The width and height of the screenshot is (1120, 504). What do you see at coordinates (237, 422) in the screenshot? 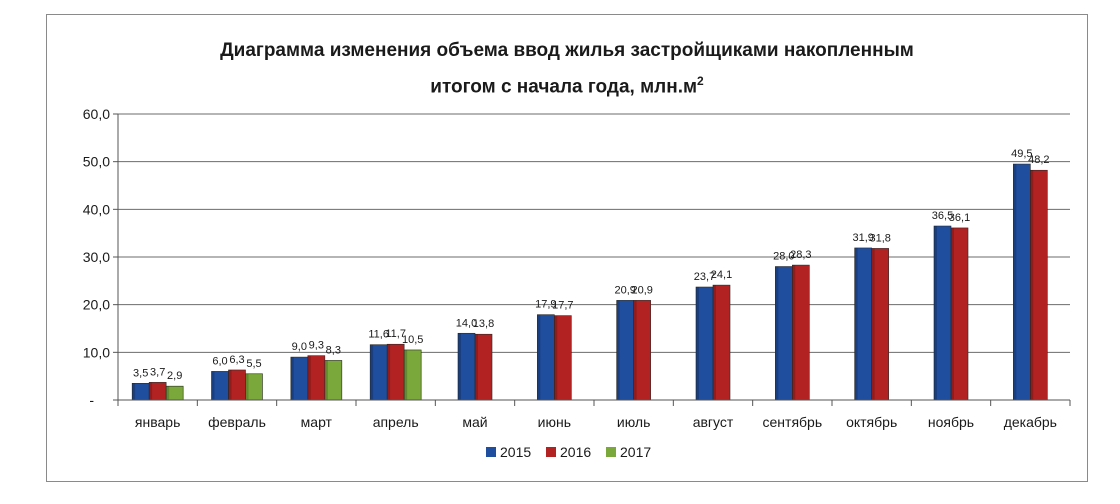
I see `xtick-label-февраль: февраль` at bounding box center [237, 422].